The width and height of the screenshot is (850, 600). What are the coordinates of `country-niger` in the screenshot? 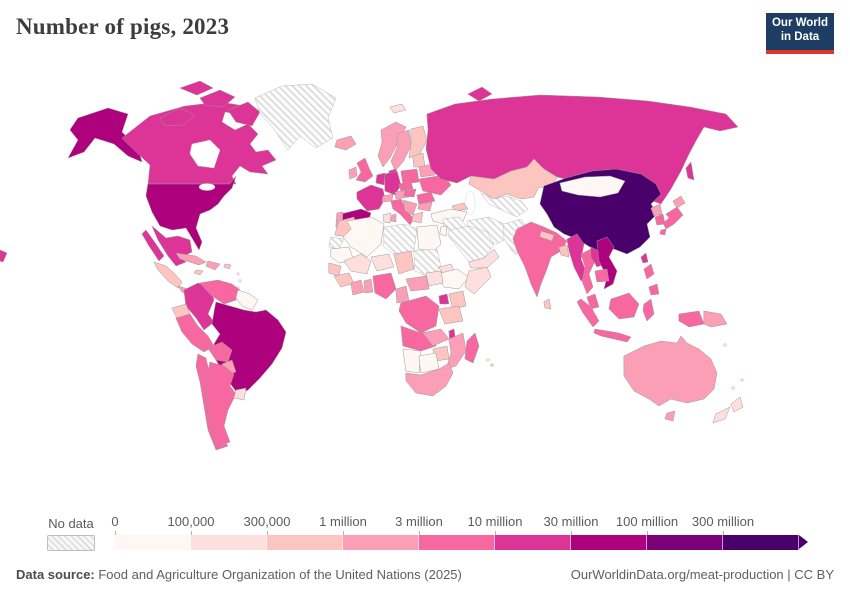 It's located at (382, 262).